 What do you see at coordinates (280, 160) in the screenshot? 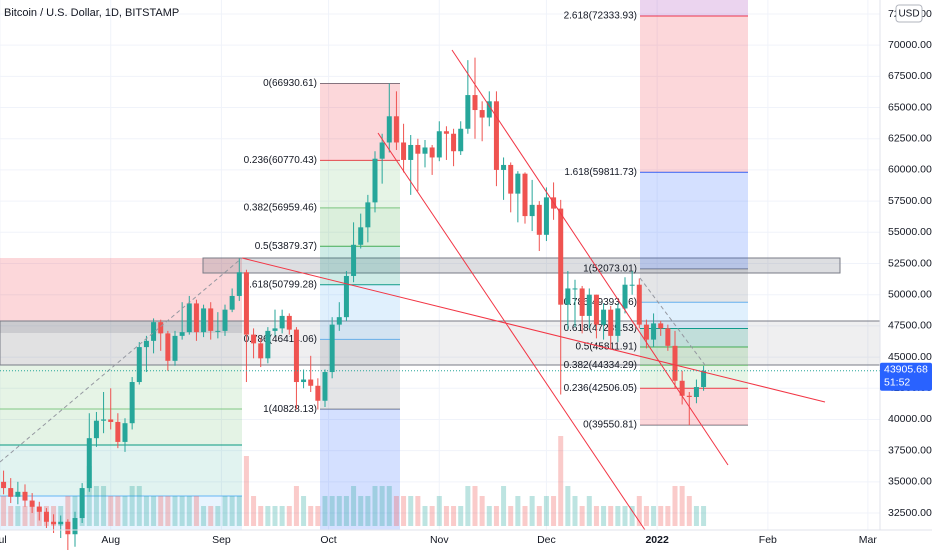
I see `fib-label: 0.236(60770.43)` at bounding box center [280, 160].